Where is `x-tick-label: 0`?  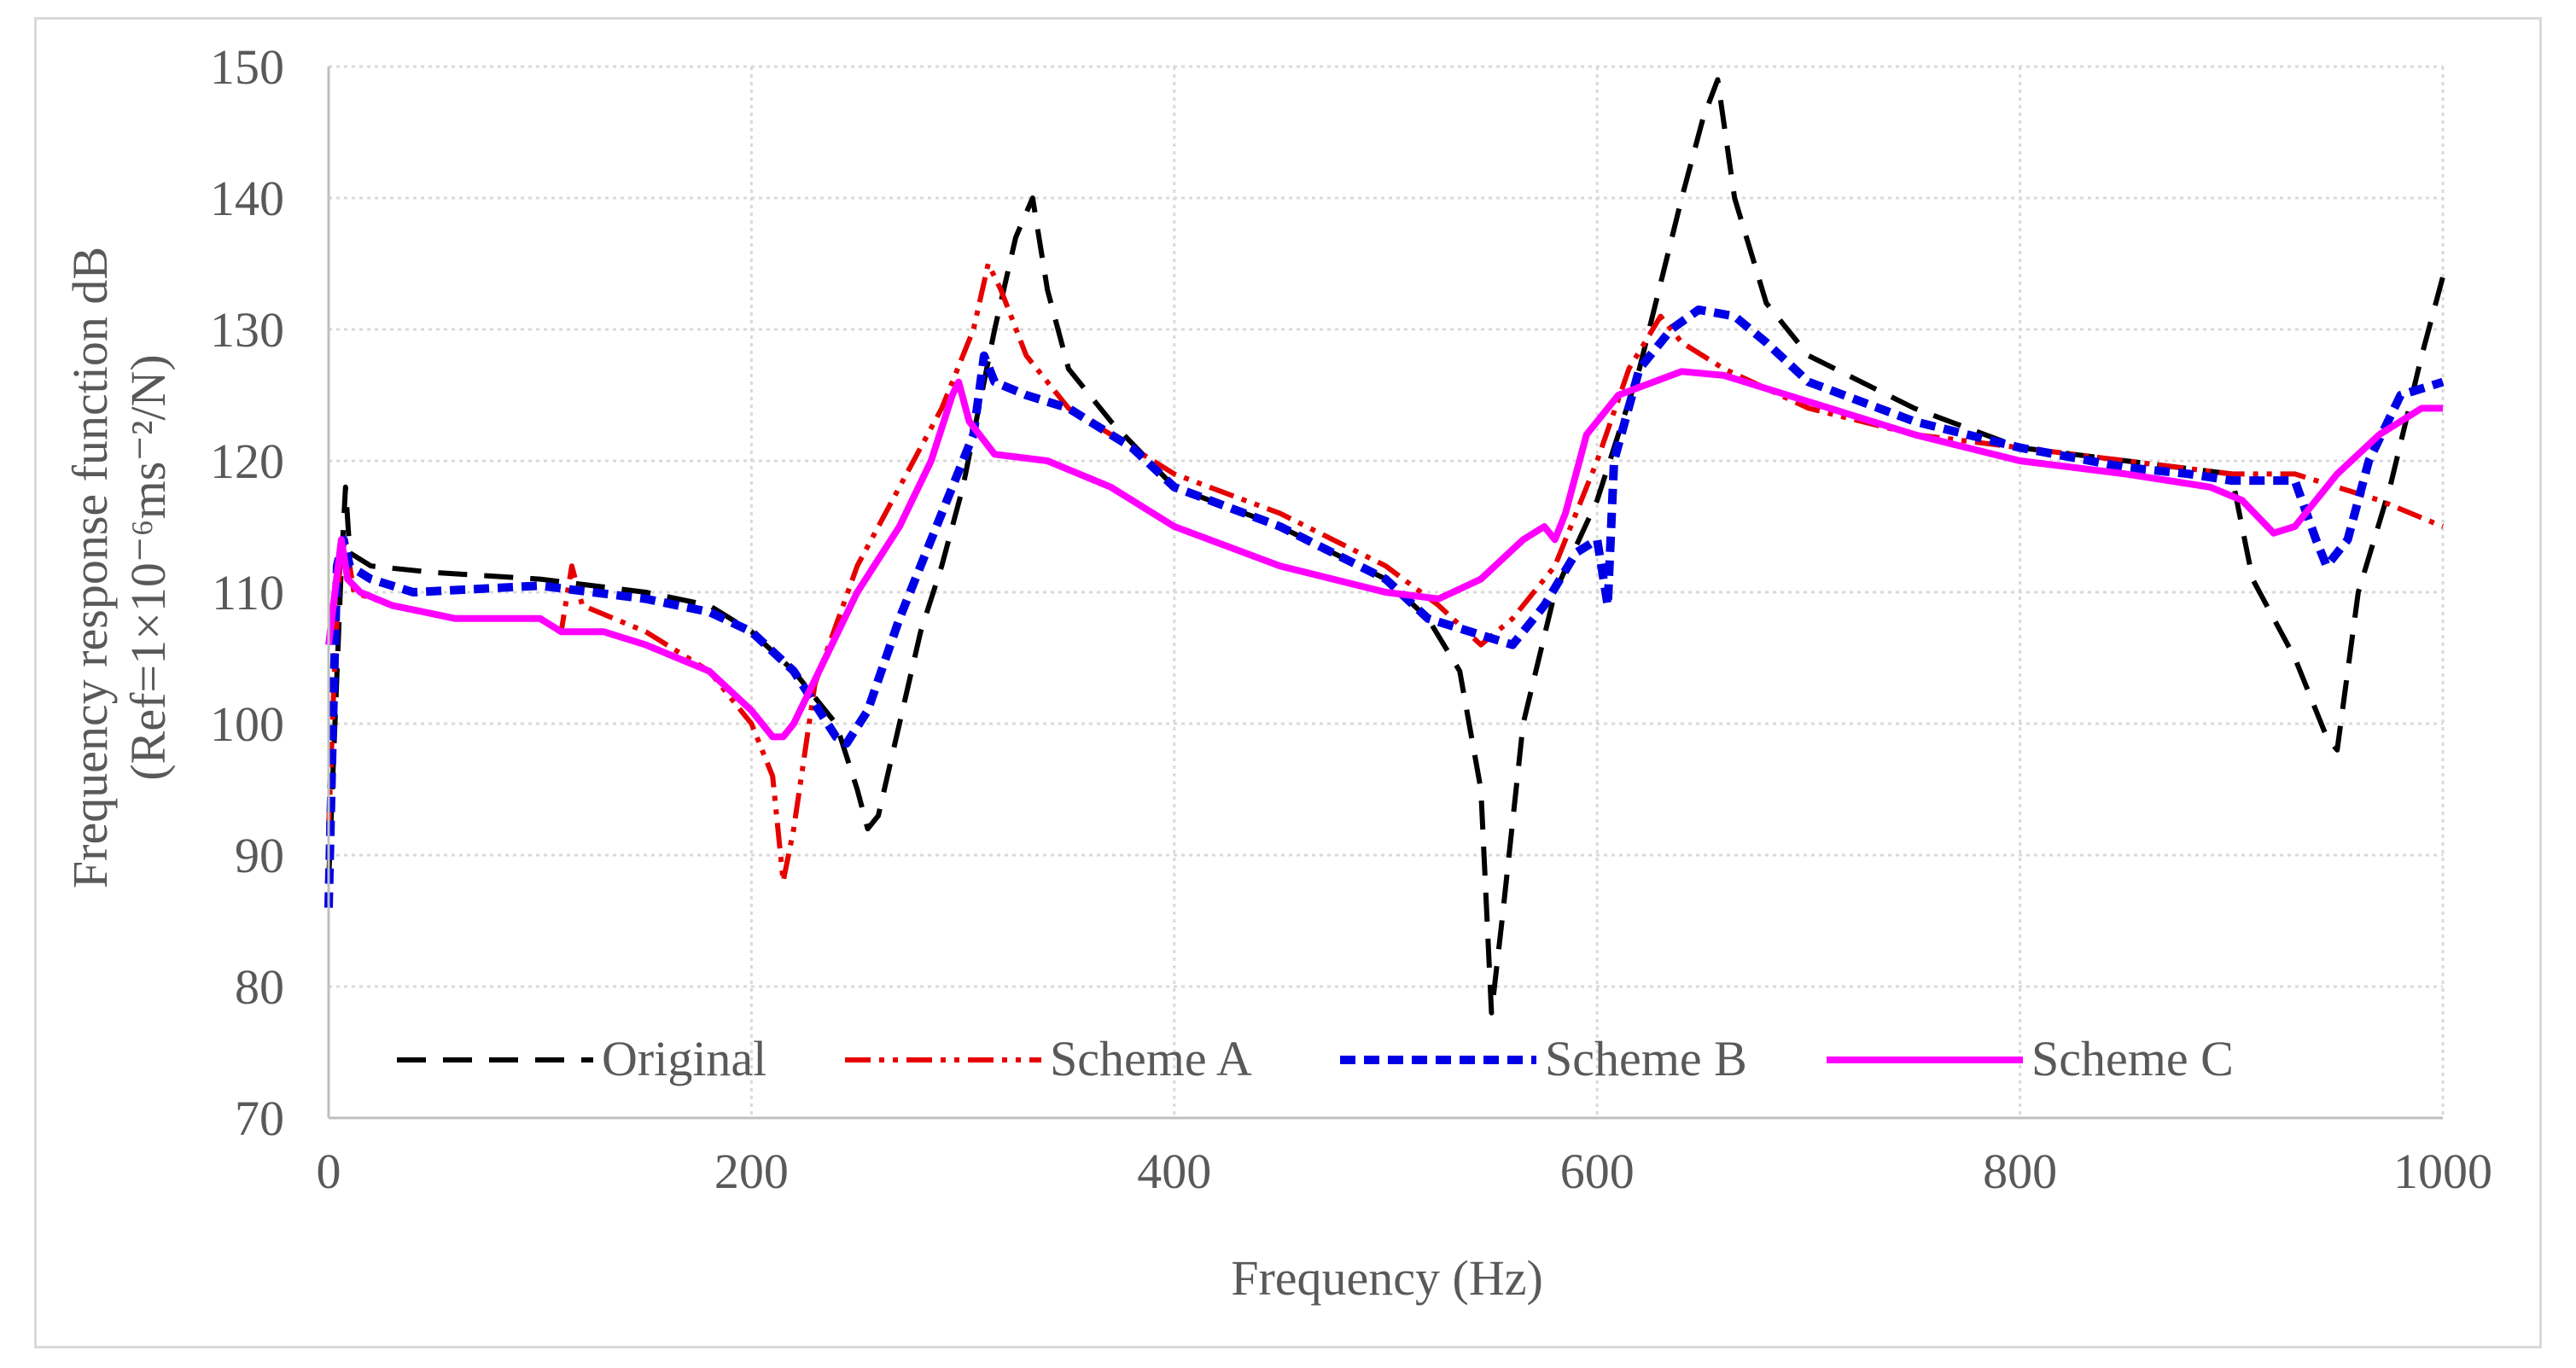
x-tick-label: 0 is located at coordinates (329, 1171).